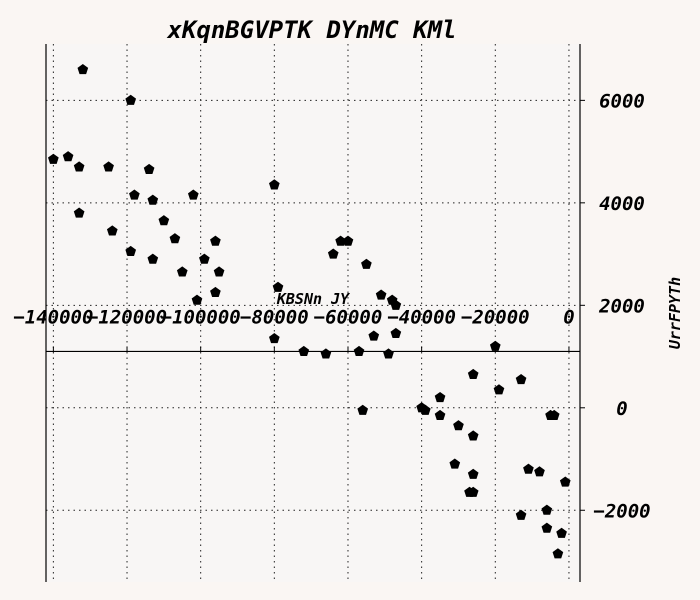 This screenshot has width=700, height=600. I want to click on x-tick-label: −40000, so click(421, 317).